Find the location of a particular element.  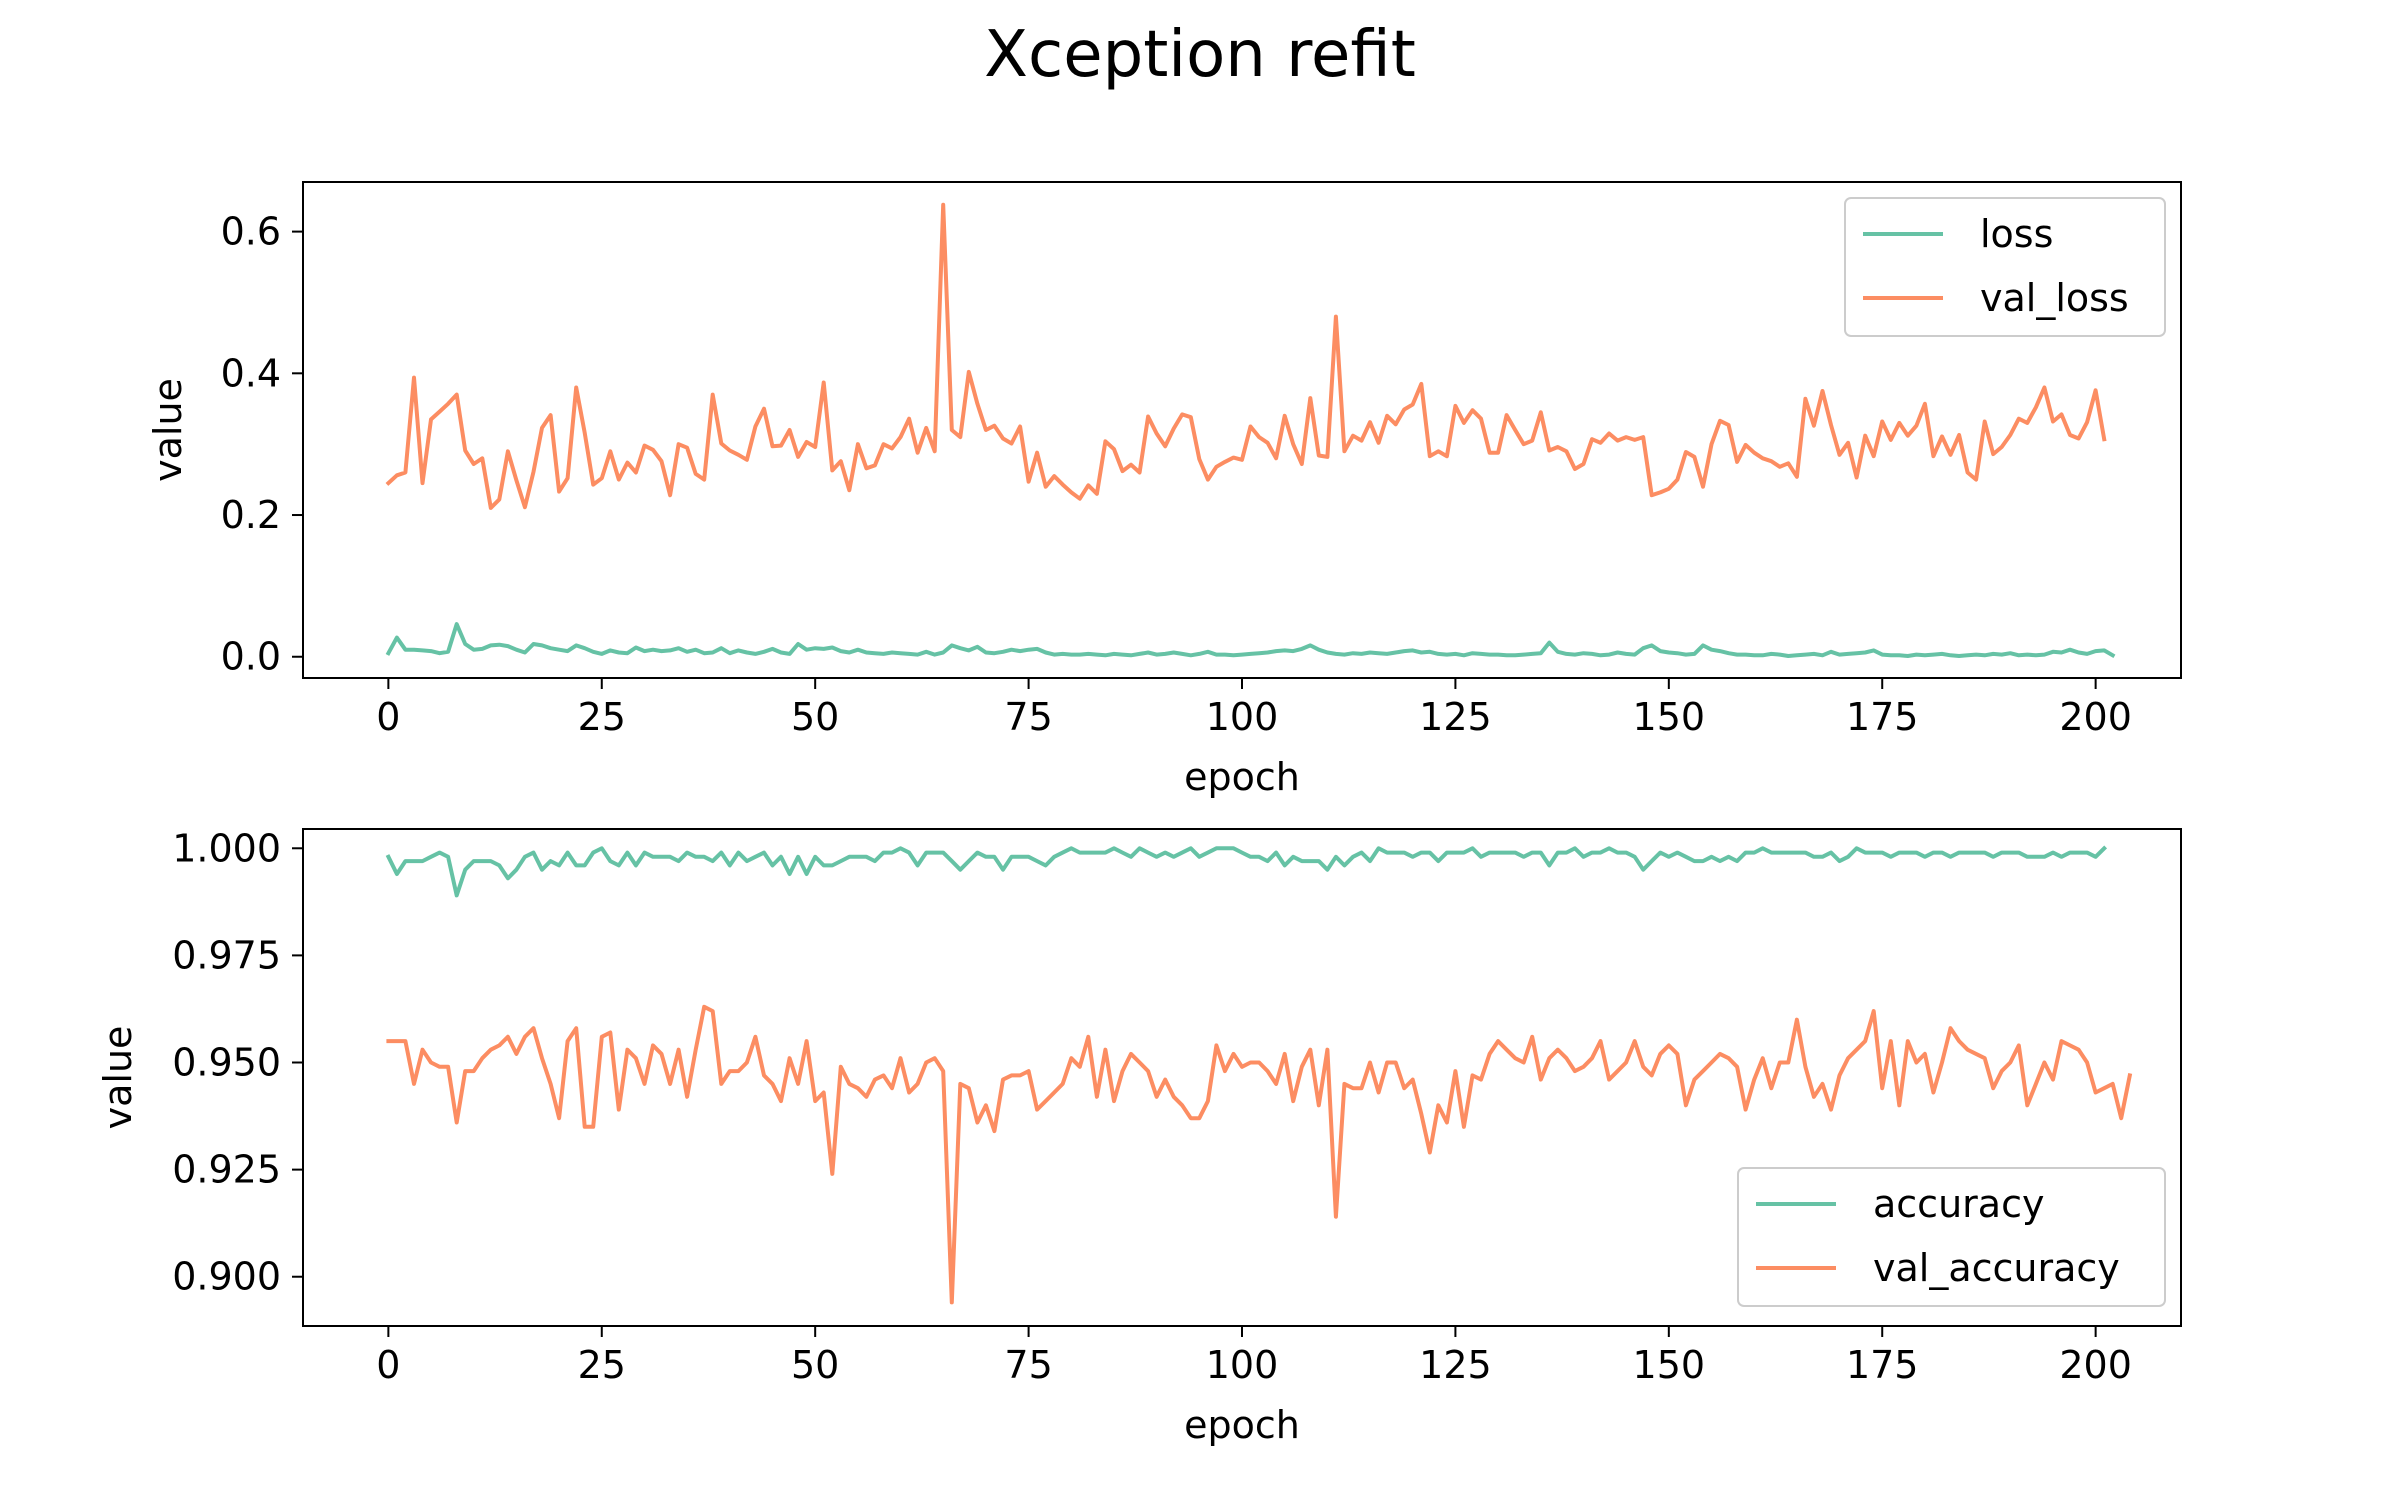

y-tick-label: 0.4 is located at coordinates (251, 373).